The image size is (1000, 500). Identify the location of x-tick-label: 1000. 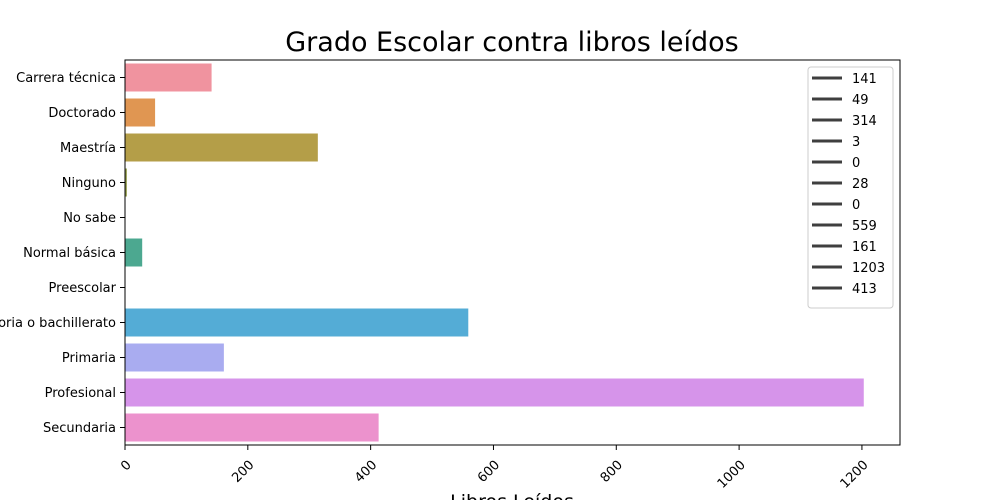
(732, 475).